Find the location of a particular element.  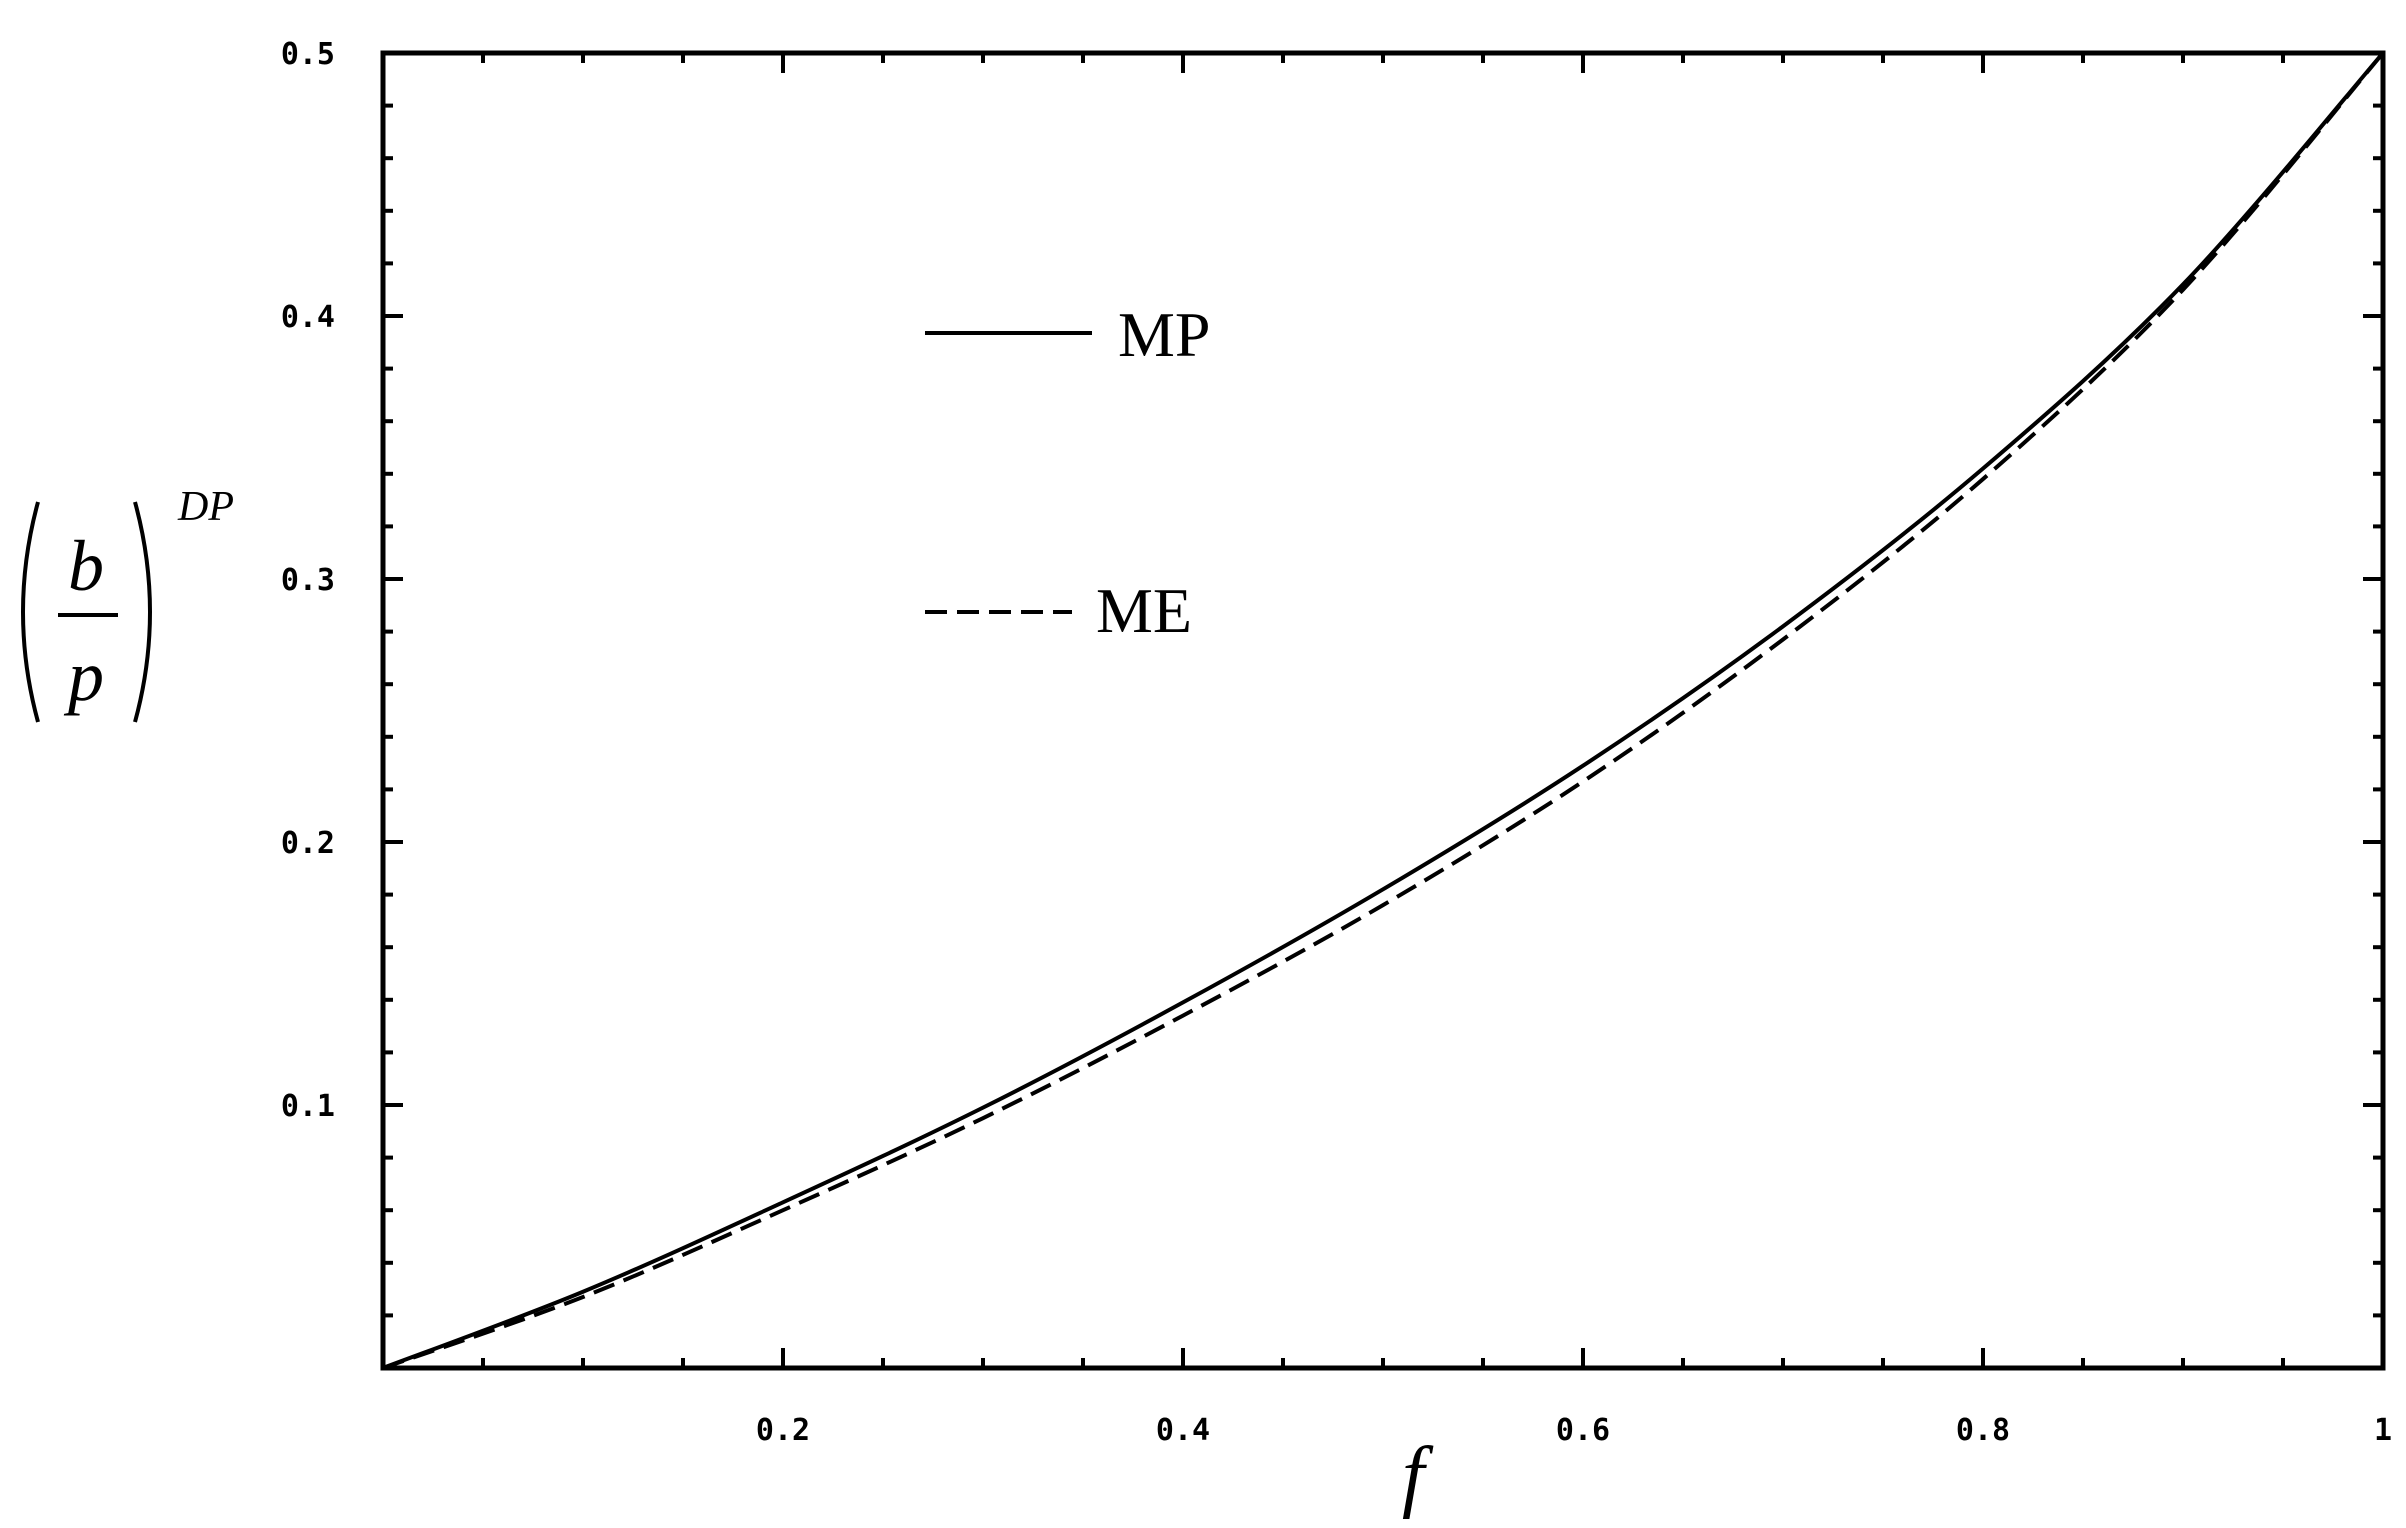

y-label-right-paren is located at coordinates (142, 612).